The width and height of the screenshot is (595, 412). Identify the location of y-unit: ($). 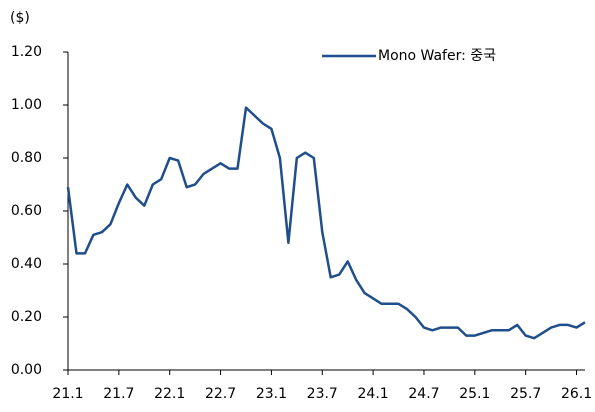
(20, 18).